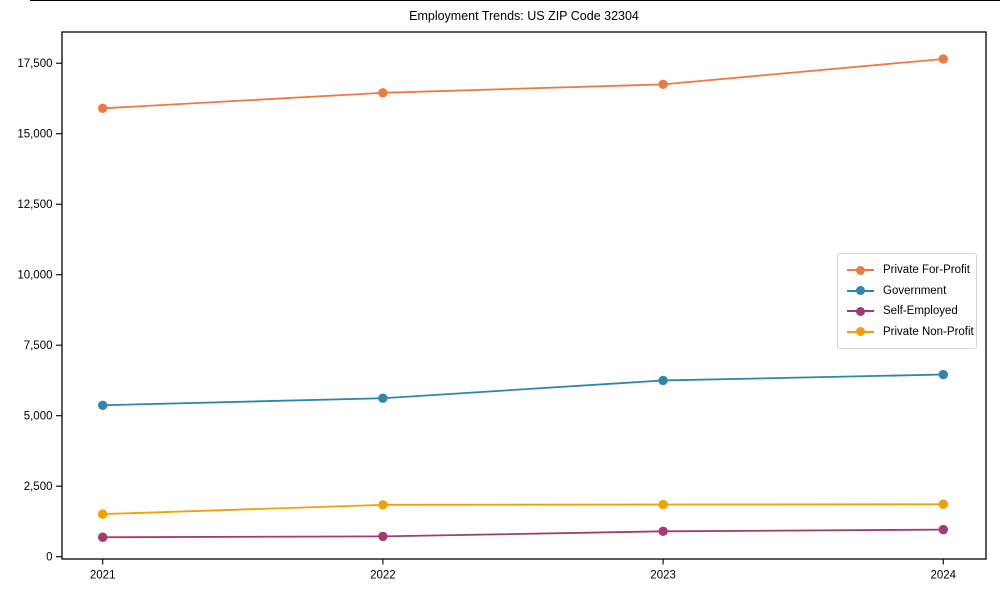  Describe the element at coordinates (103, 576) in the screenshot. I see `x-tick-label: 2021` at that location.